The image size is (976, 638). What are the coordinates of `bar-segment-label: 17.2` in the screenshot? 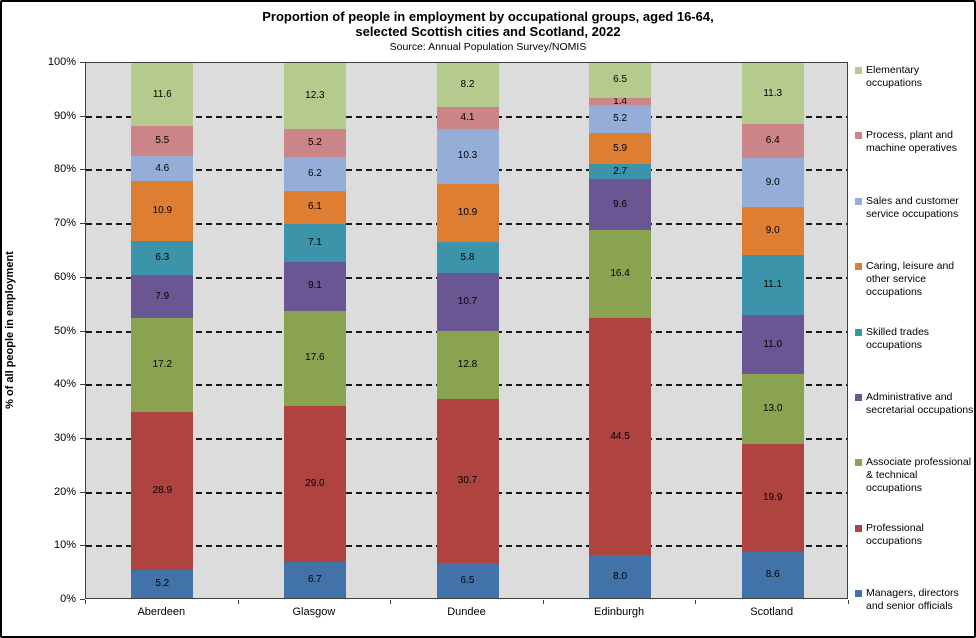 It's located at (162, 365).